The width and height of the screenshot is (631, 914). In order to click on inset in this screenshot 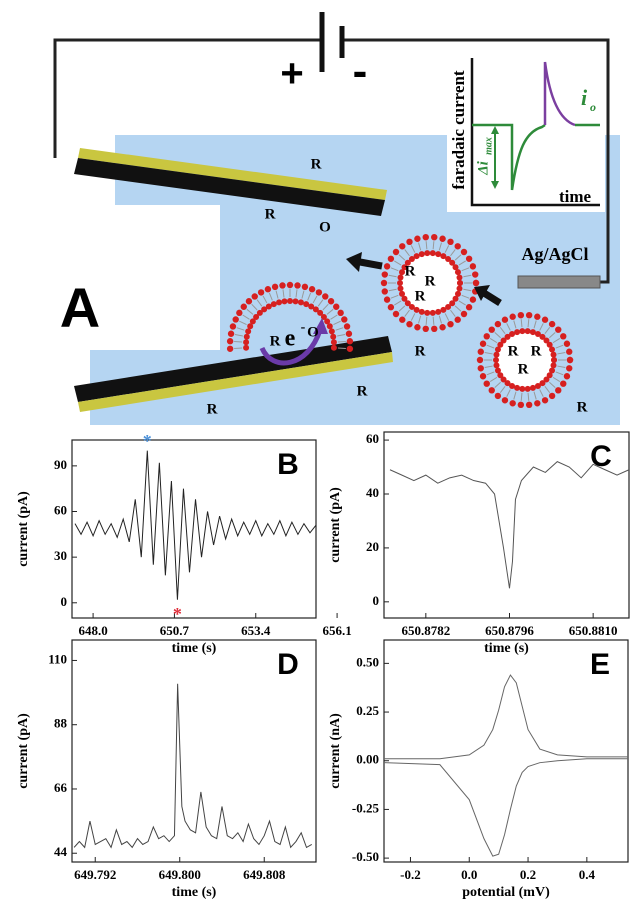, I will do `click(526, 132)`.